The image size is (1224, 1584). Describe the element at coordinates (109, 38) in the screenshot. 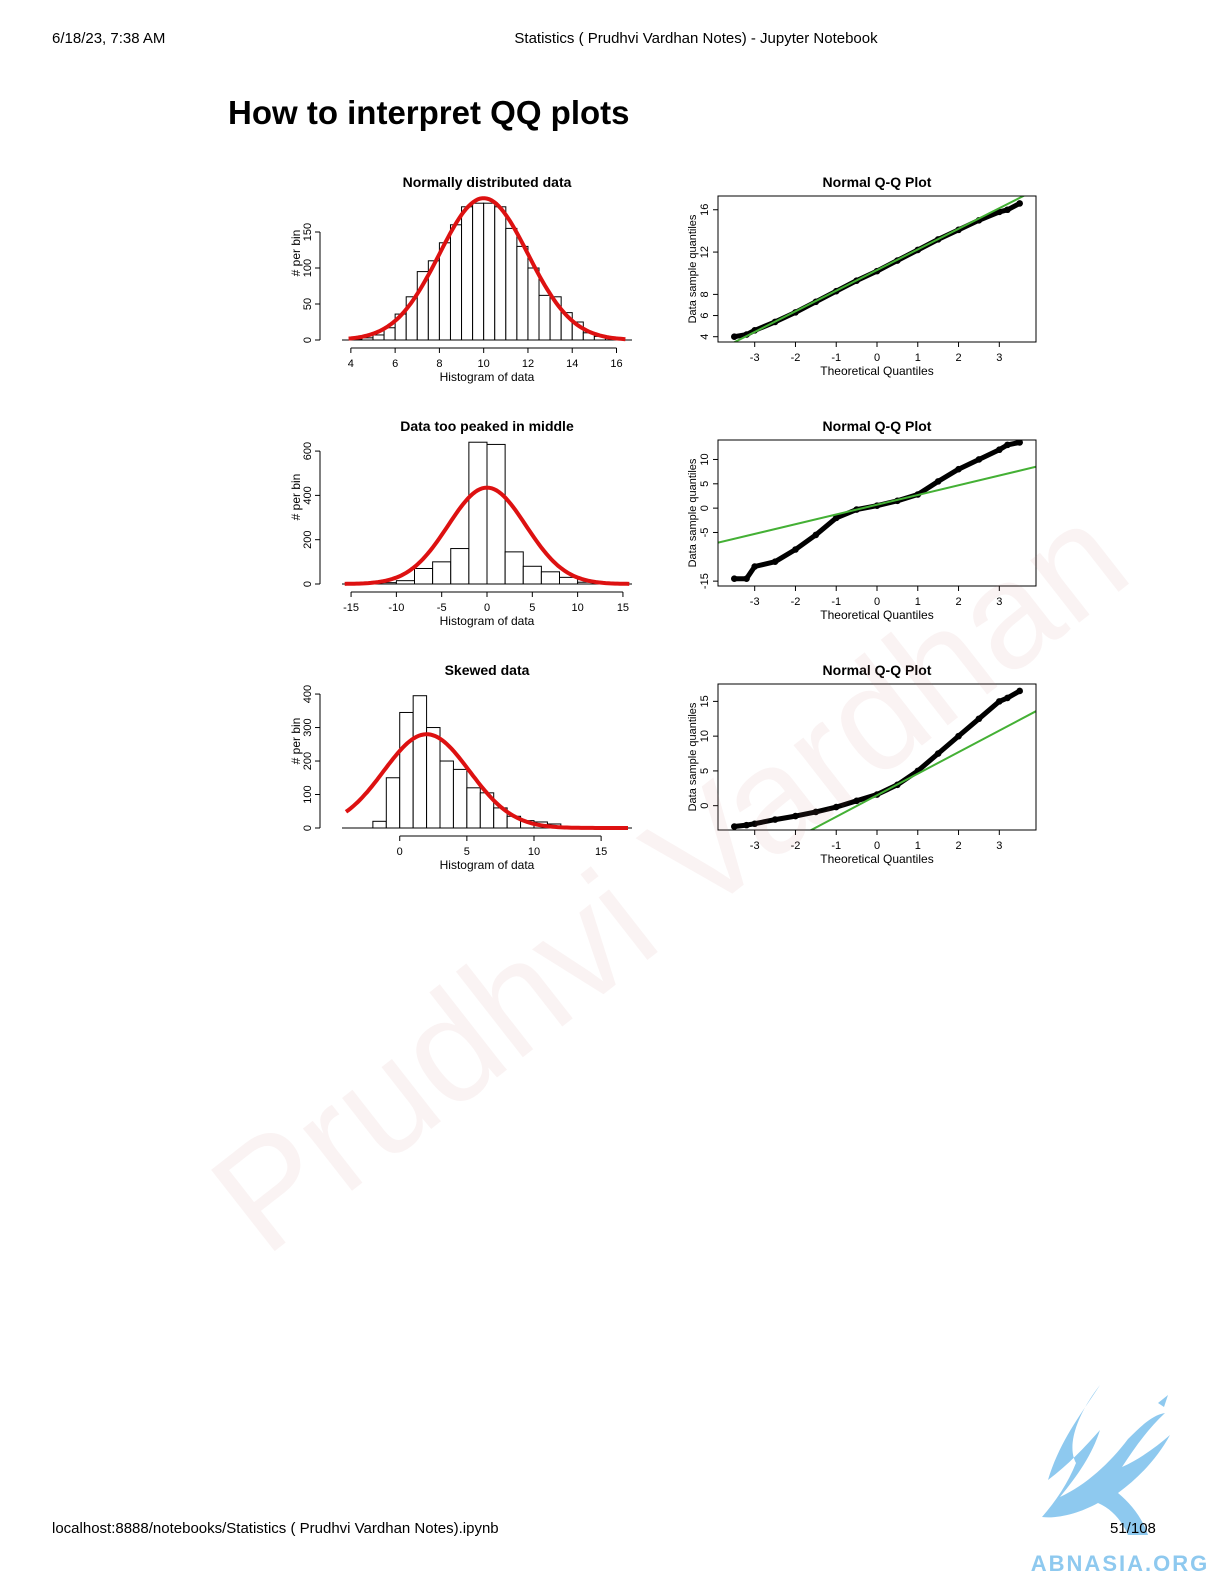

I see `print-datetime: 6/18/23, 7:38 AM` at that location.